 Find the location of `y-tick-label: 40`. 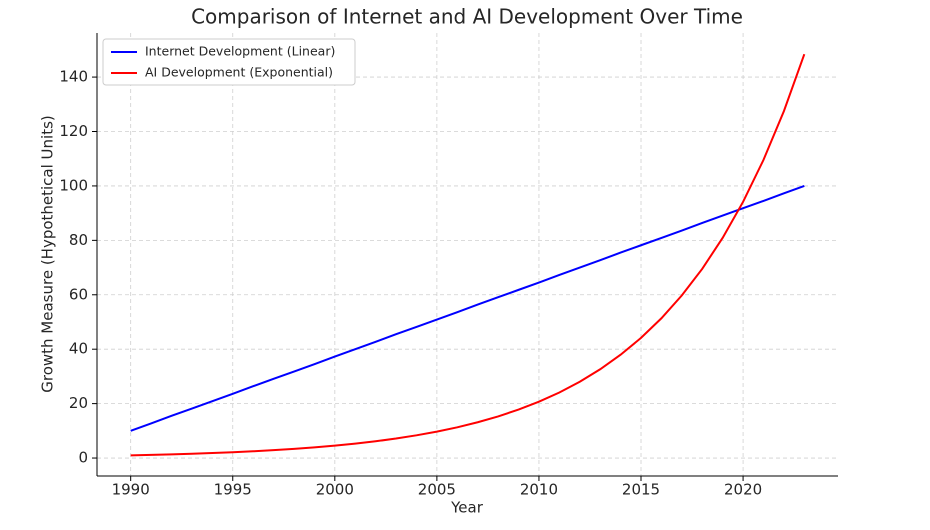

y-tick-label: 40 is located at coordinates (78, 349).